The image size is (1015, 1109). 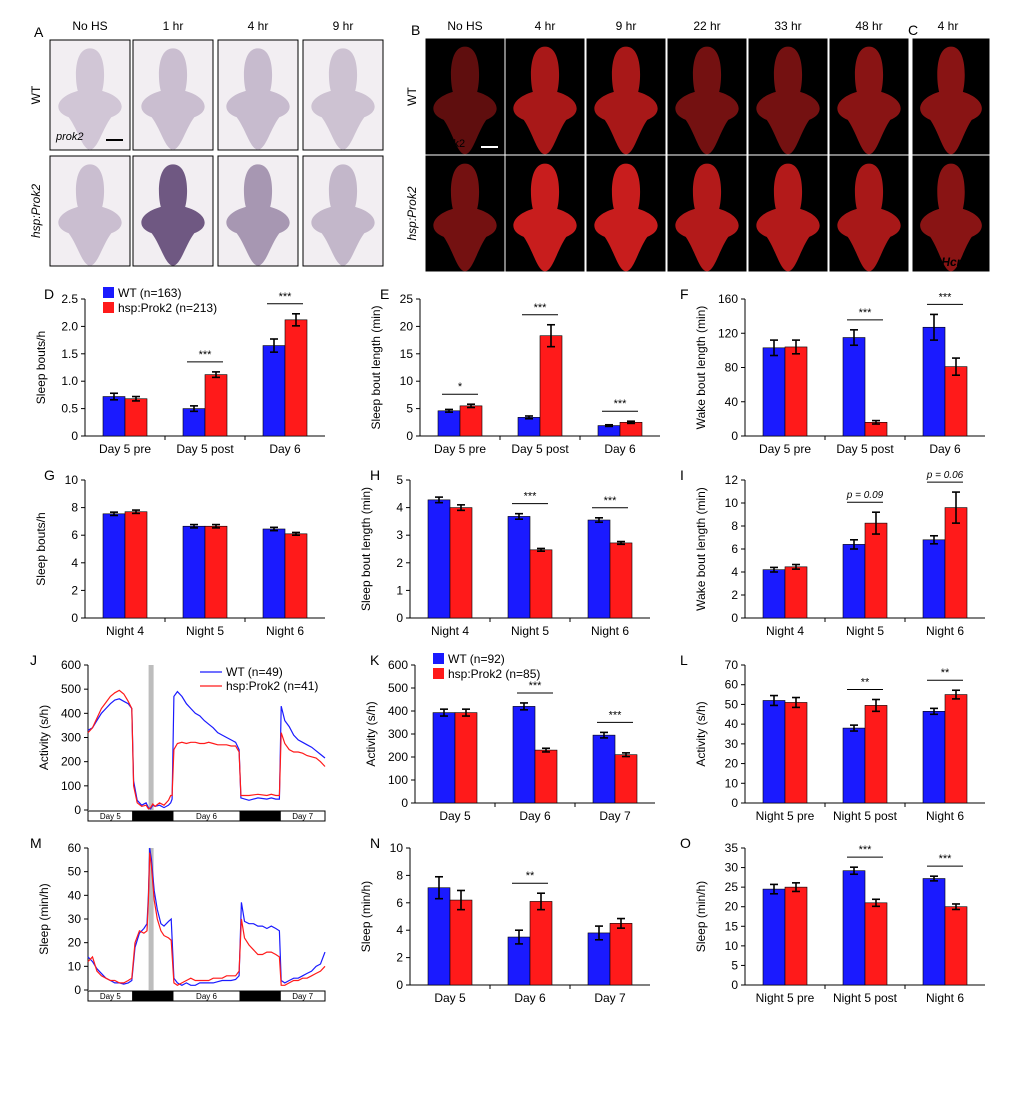 I want to click on y-tick-label: 160, so click(x=728, y=299).